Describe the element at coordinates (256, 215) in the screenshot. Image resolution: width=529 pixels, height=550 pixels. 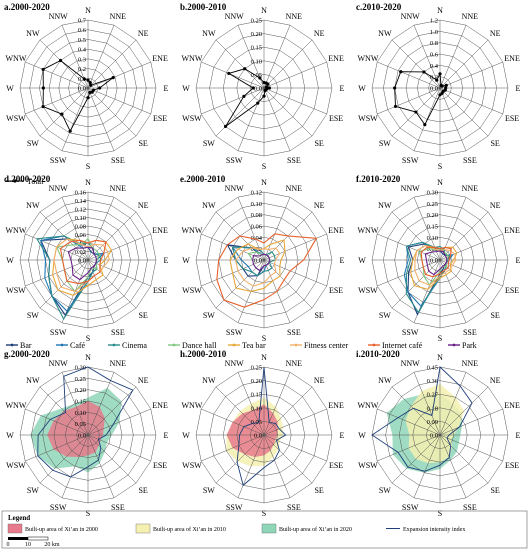
I see `tick-label: 0.08` at that location.